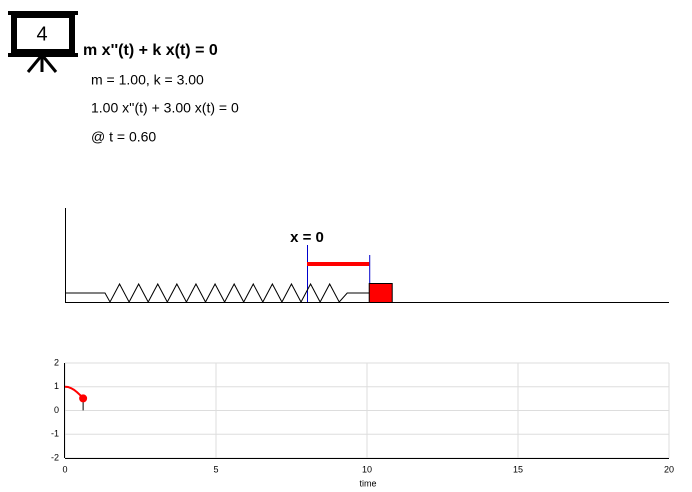  What do you see at coordinates (307, 237) in the screenshot?
I see `equilibrium-label: x = 0` at bounding box center [307, 237].